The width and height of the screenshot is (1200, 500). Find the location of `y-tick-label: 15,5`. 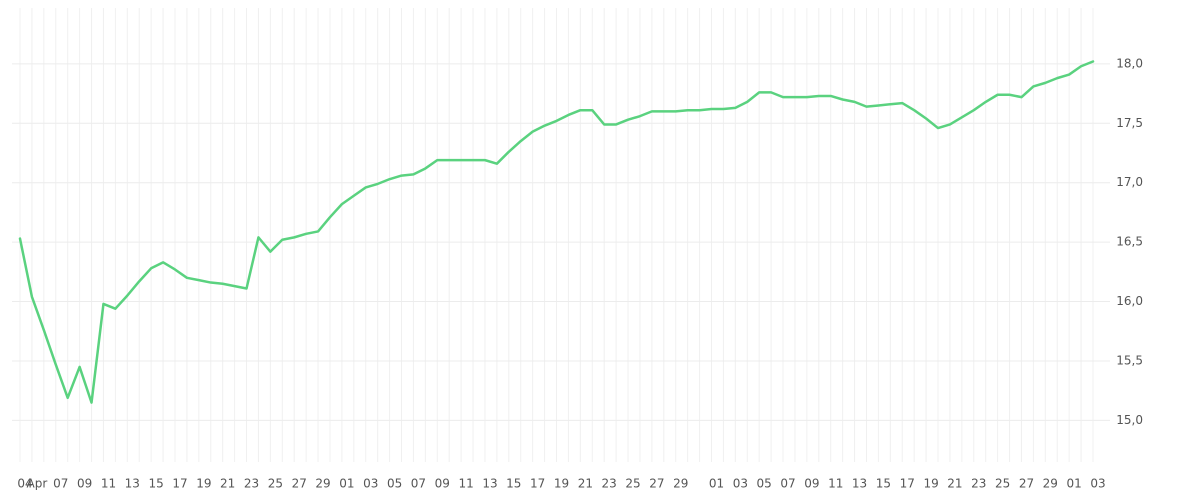

y-tick-label: 15,5 is located at coordinates (1129, 360).